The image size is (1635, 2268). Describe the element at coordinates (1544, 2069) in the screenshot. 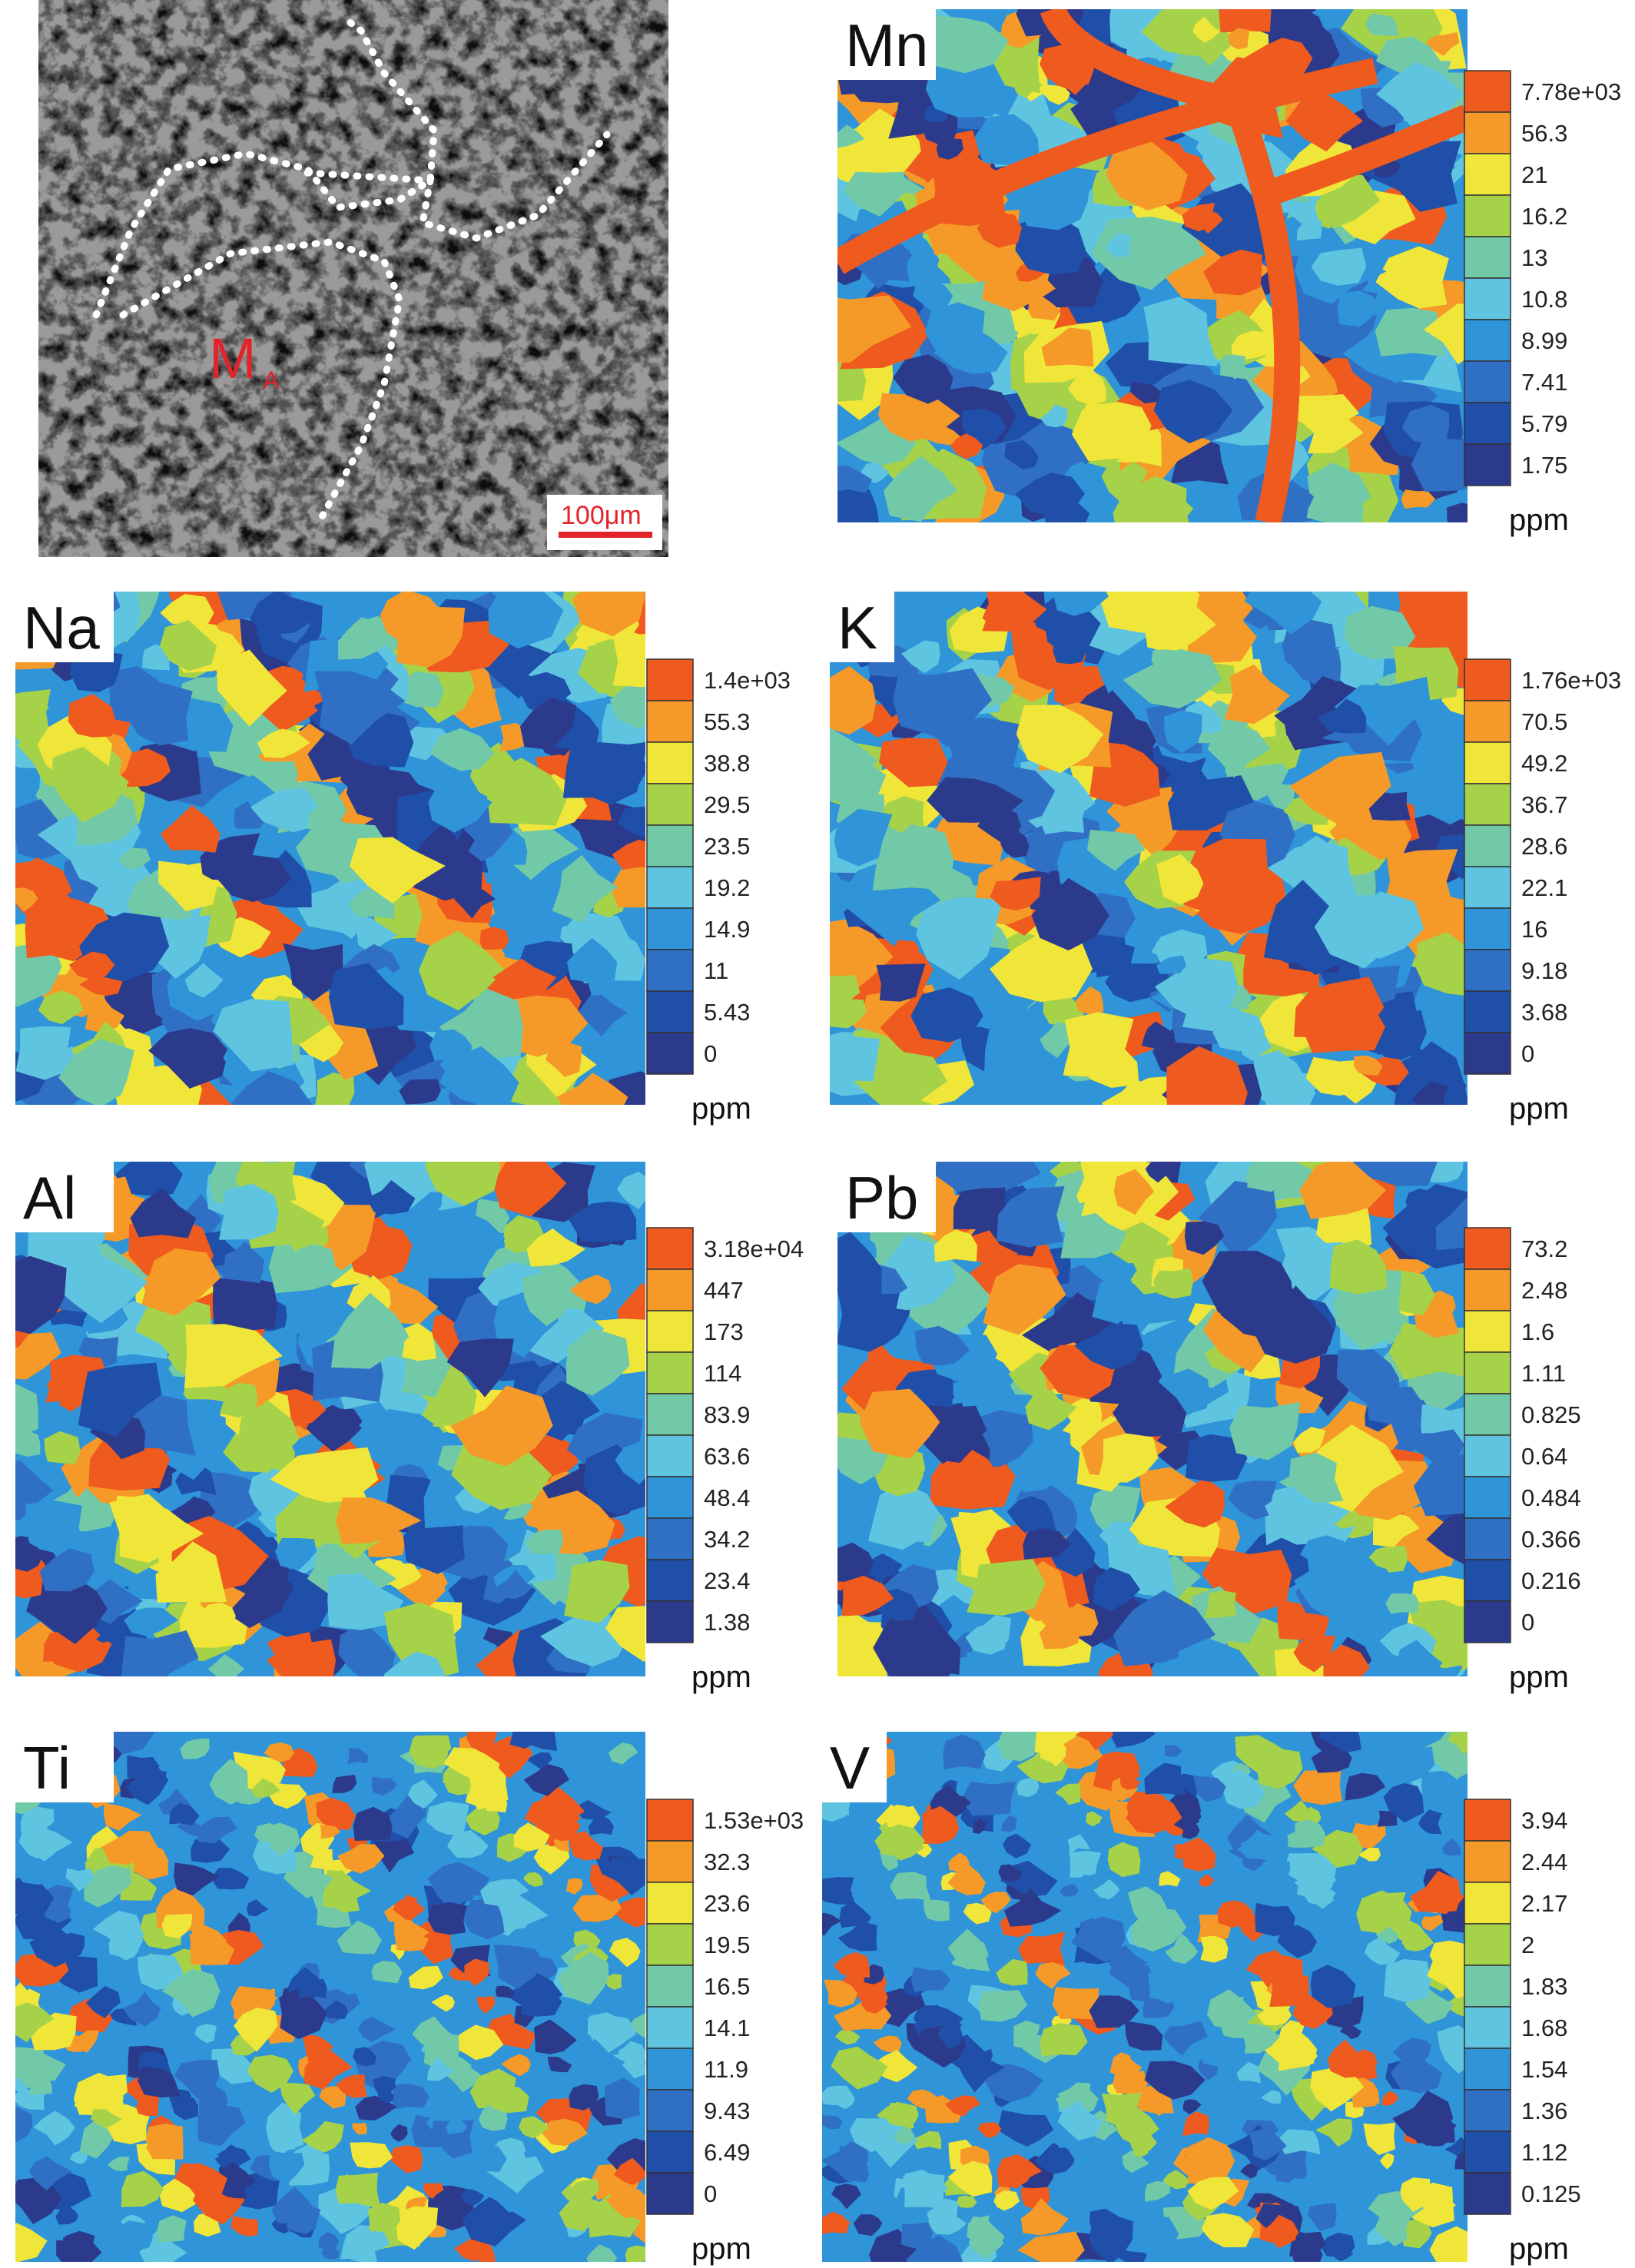

I see `legend-tick-label: 1.54` at that location.